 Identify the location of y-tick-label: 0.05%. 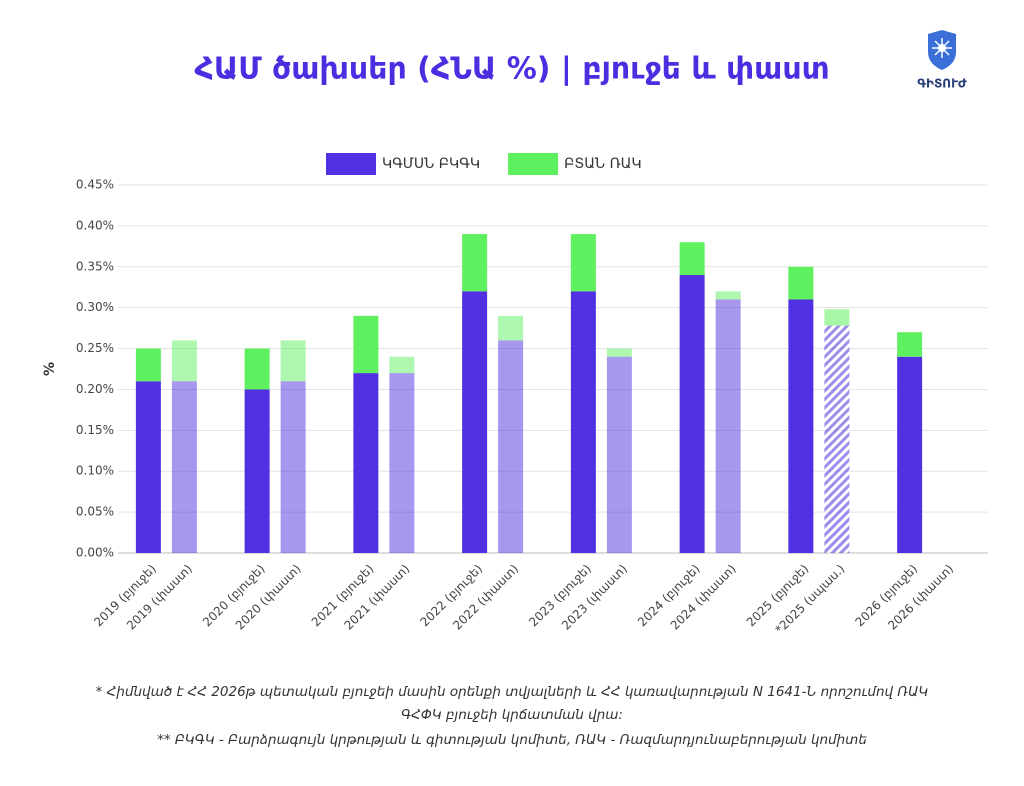
(95, 512).